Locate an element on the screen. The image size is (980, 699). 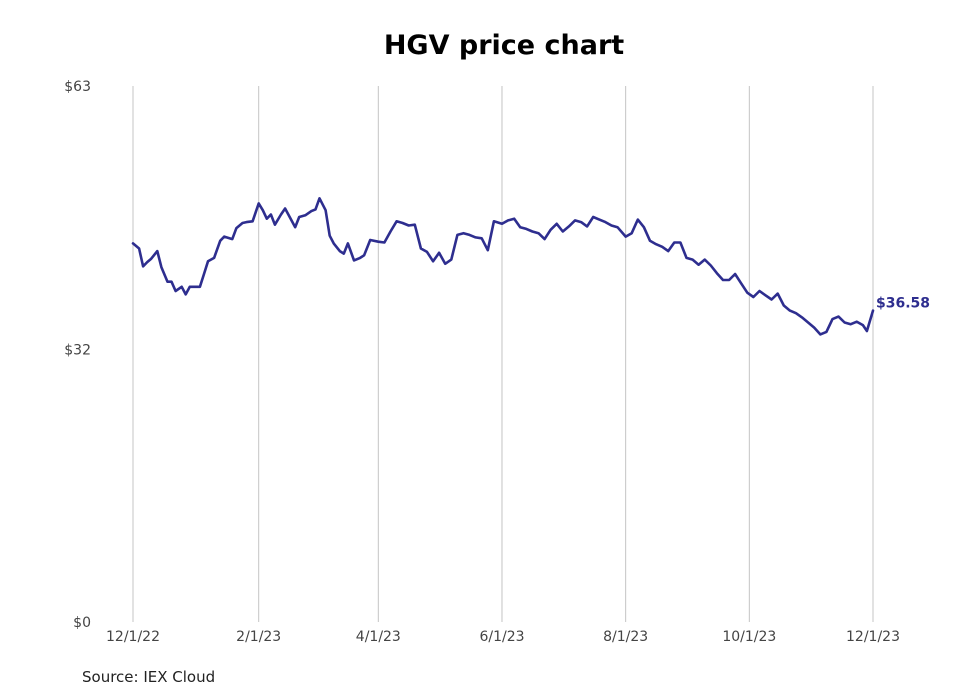
end-label-layer: $36.58 is located at coordinates (903, 304).